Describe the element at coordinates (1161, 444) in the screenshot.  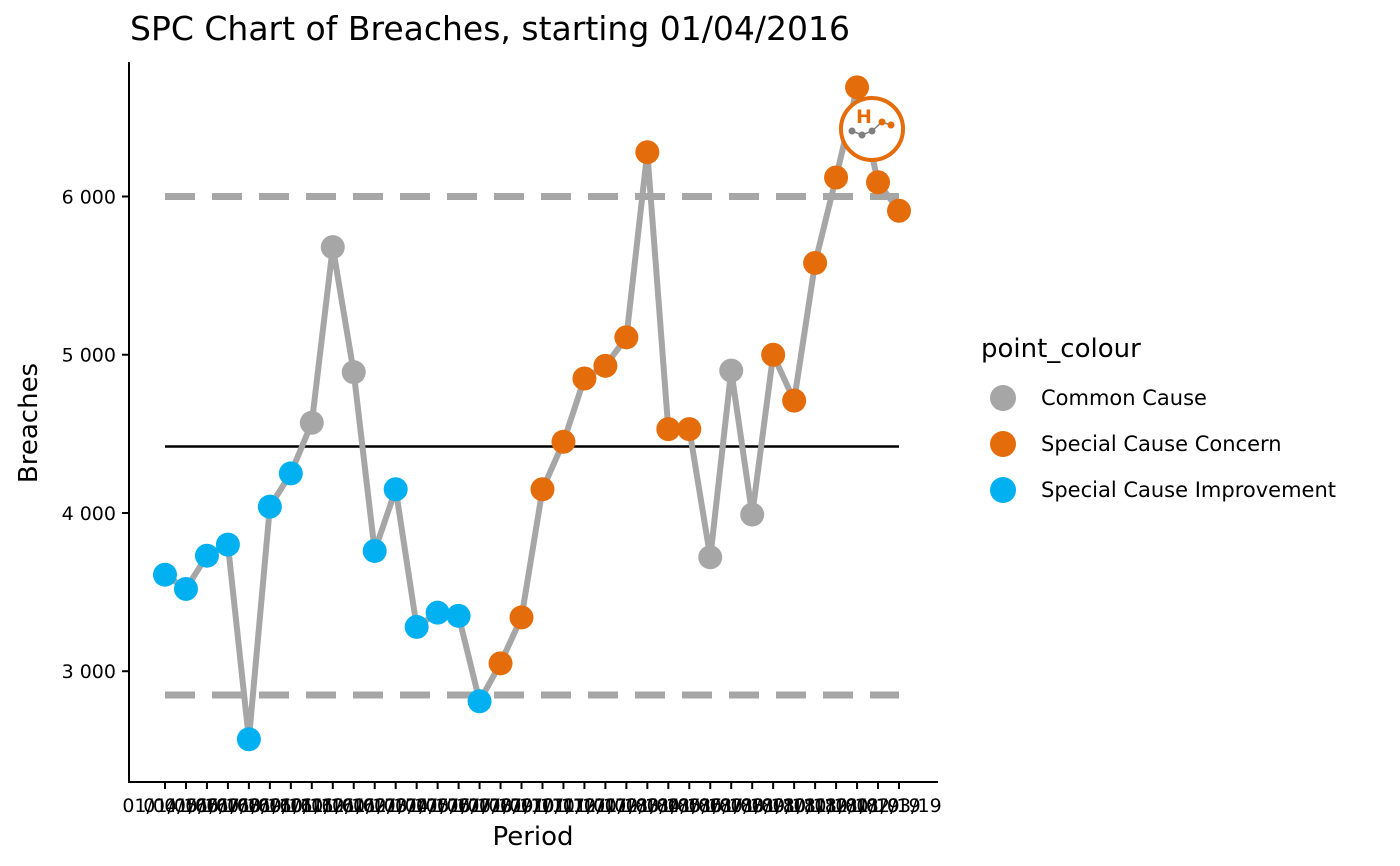
I see `legend-label: Special Cause Concern` at that location.